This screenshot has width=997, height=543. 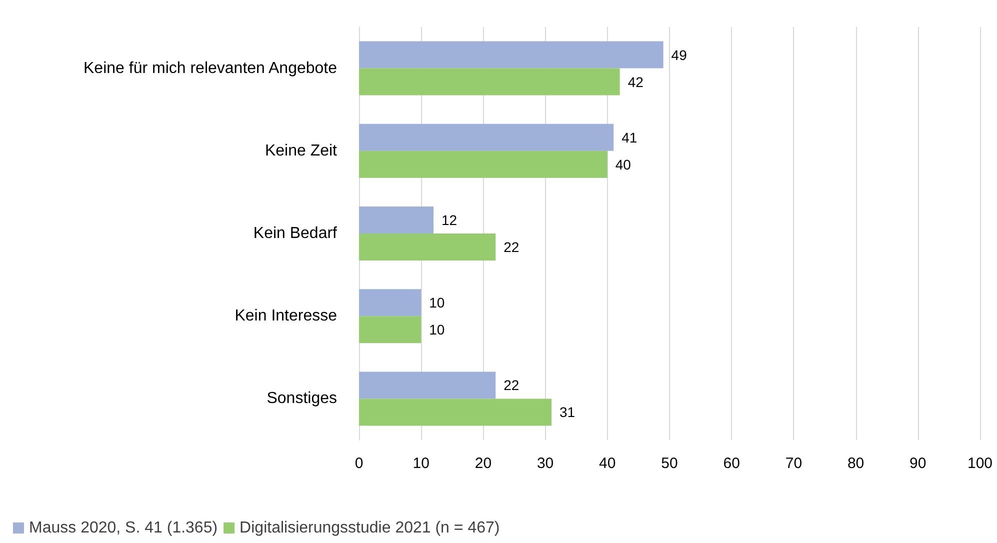 I want to click on data-label: 31, so click(x=568, y=412).